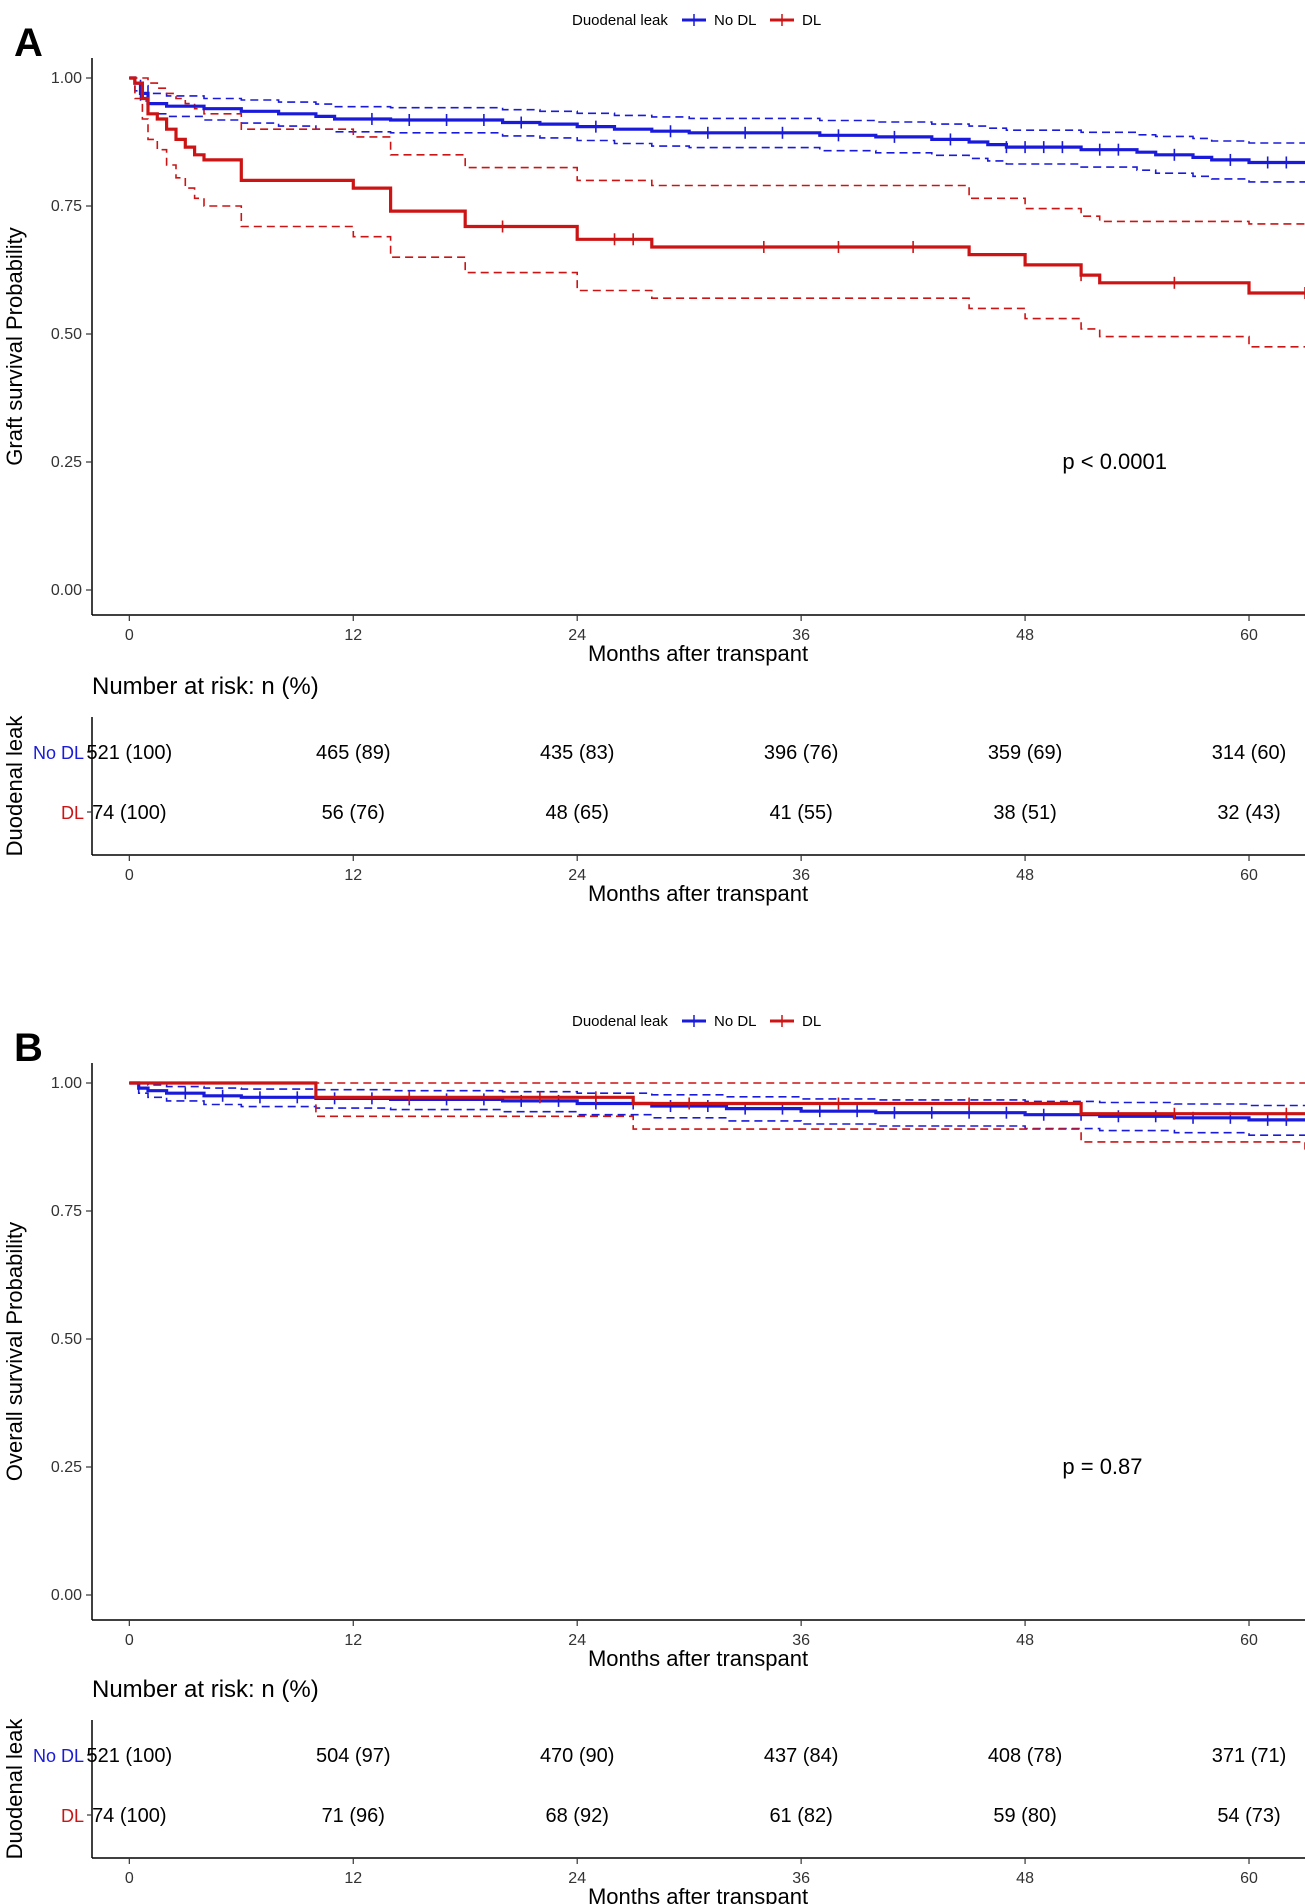  I want to click on risk-cell: 71 (96), so click(353, 1816).